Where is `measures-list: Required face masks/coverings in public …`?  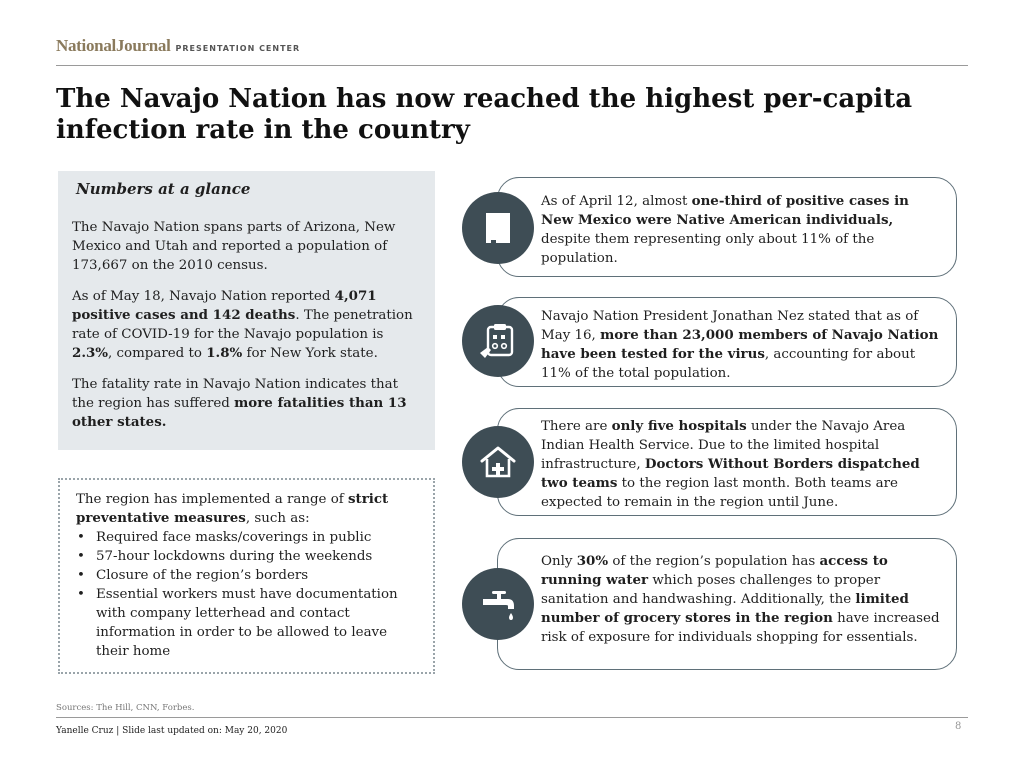
measures-list: Required face masks/coverings in public … is located at coordinates (248, 594).